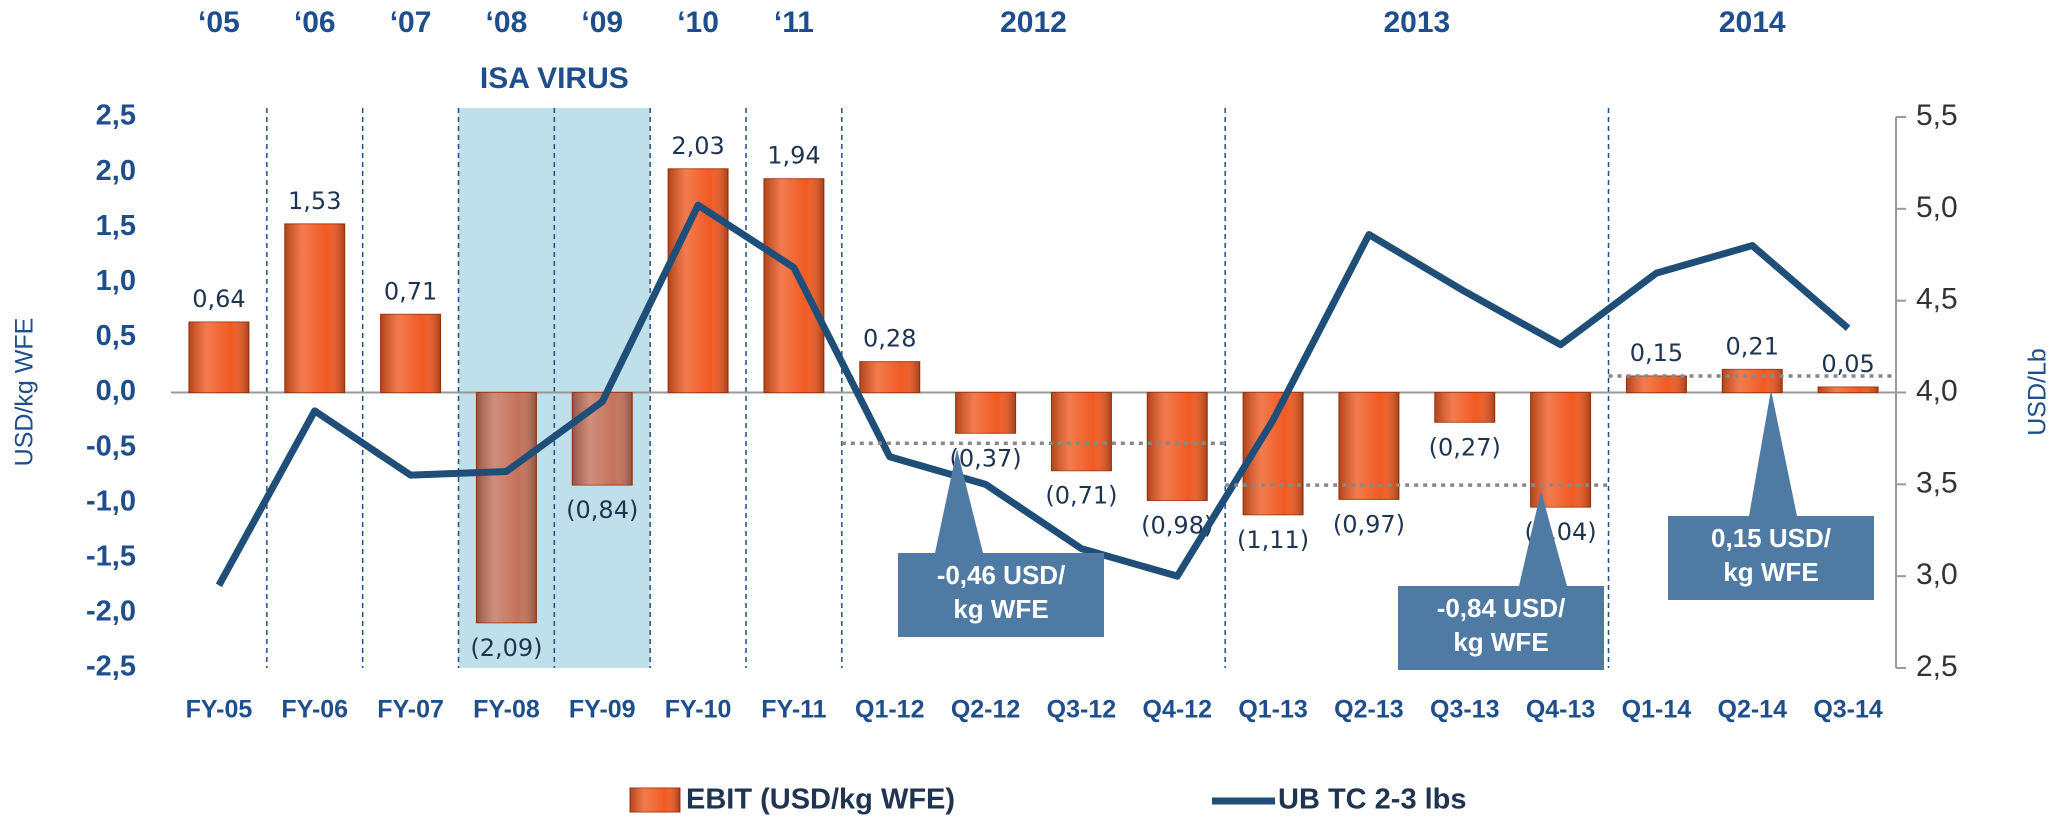 This screenshot has height=819, width=2065. What do you see at coordinates (410, 291) in the screenshot?
I see `value-label: 0,71` at bounding box center [410, 291].